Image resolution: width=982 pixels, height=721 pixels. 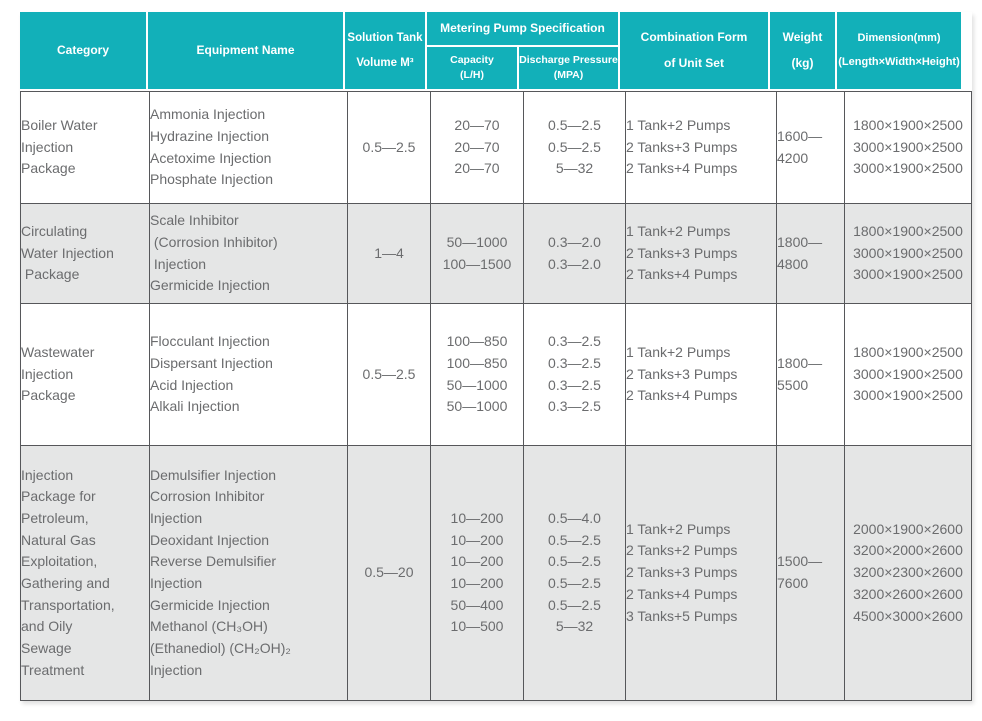 What do you see at coordinates (810, 147) in the screenshot?
I see `weight-cell: 1600— 4200` at bounding box center [810, 147].